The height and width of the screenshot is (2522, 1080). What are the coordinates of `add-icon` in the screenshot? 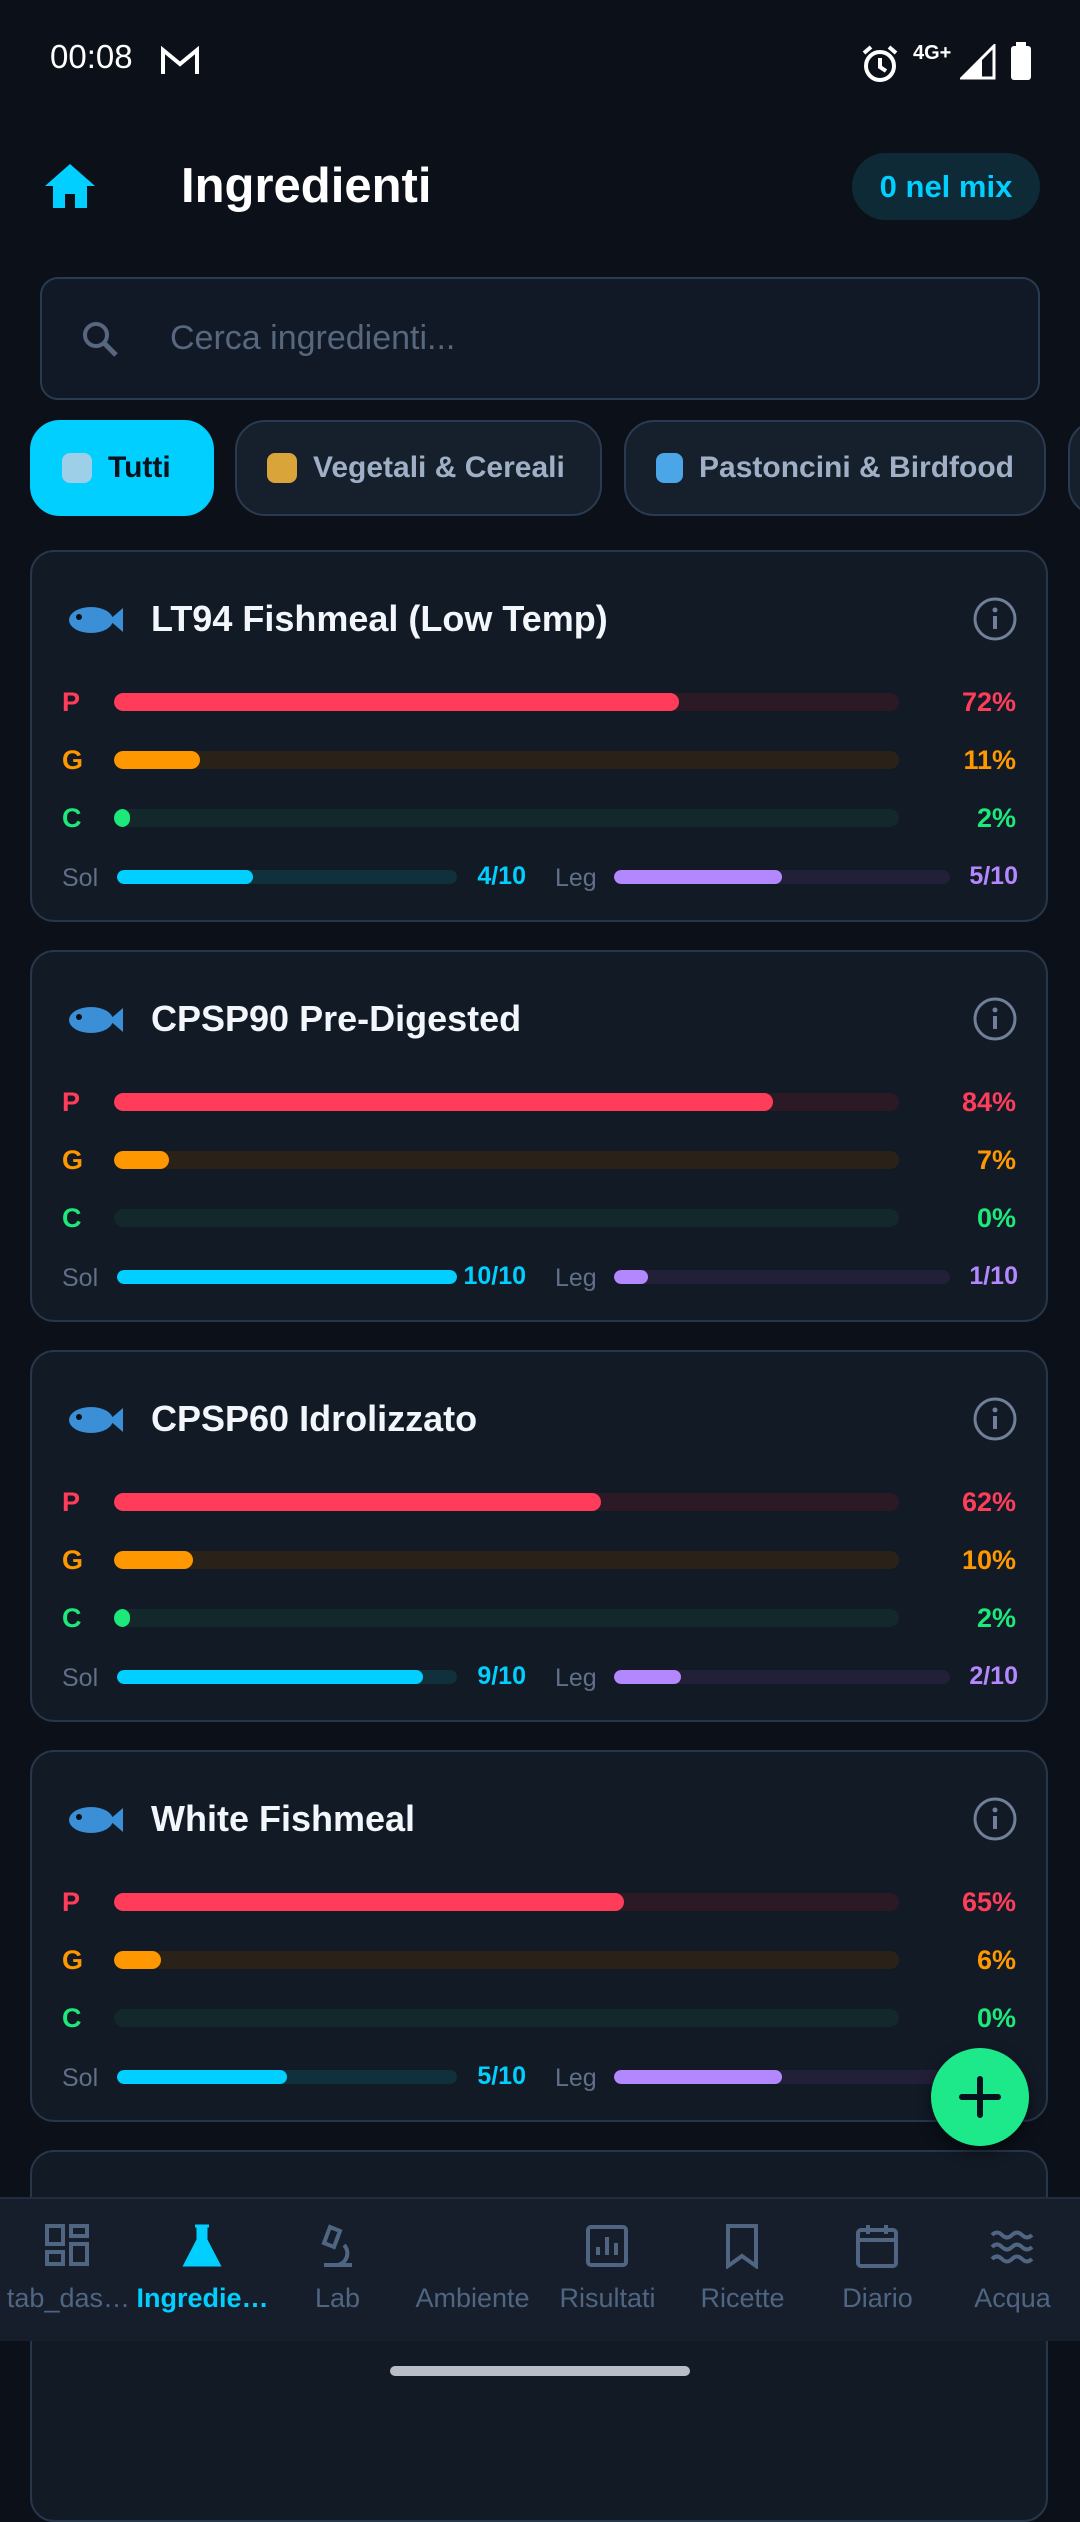 It's located at (980, 2097).